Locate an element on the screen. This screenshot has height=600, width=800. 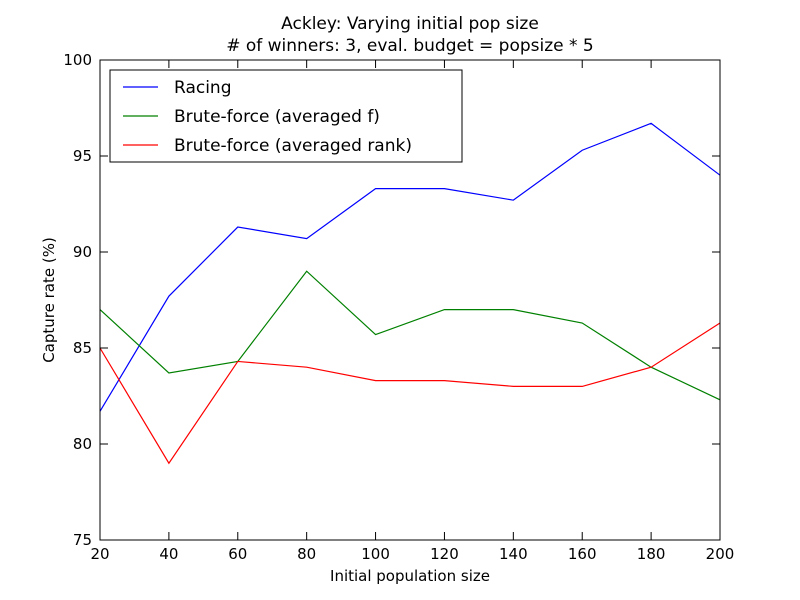
x-tick-label: 40 is located at coordinates (168, 554).